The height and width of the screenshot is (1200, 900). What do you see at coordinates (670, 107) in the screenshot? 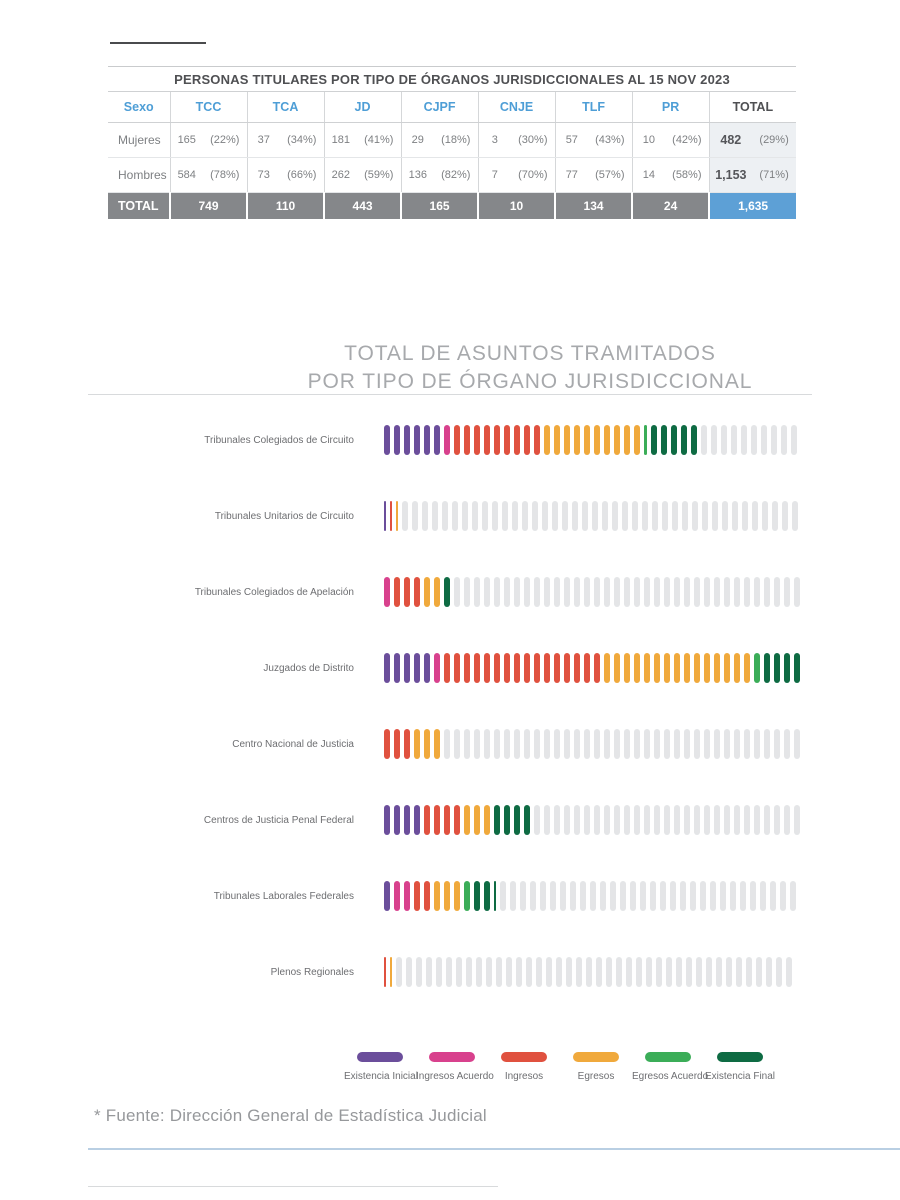
I see `col-header-pr: PR` at bounding box center [670, 107].